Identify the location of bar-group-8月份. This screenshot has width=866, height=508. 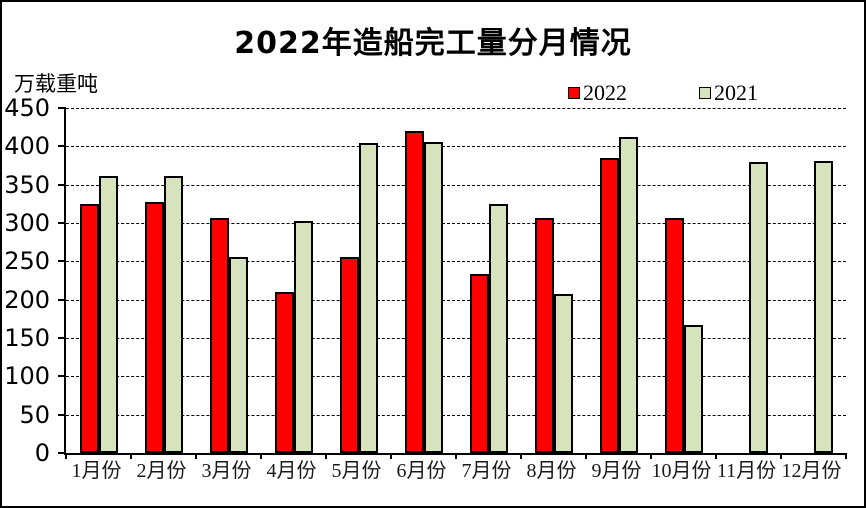
(553, 280).